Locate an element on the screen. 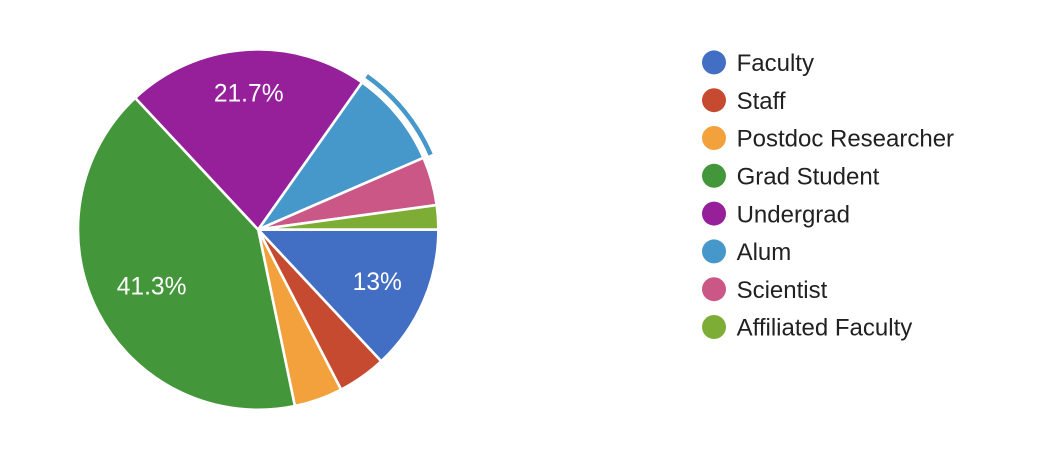 This screenshot has width=1048, height=456. svg-text: Undergrad is located at coordinates (793, 214).